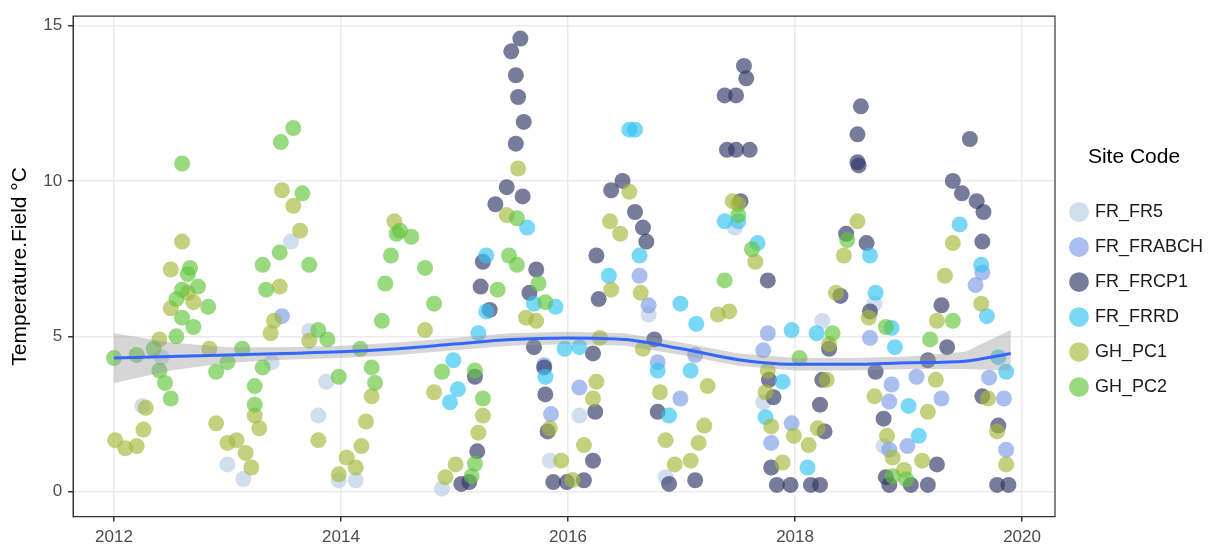  What do you see at coordinates (1134, 156) in the screenshot?
I see `legend-title: Site Code` at bounding box center [1134, 156].